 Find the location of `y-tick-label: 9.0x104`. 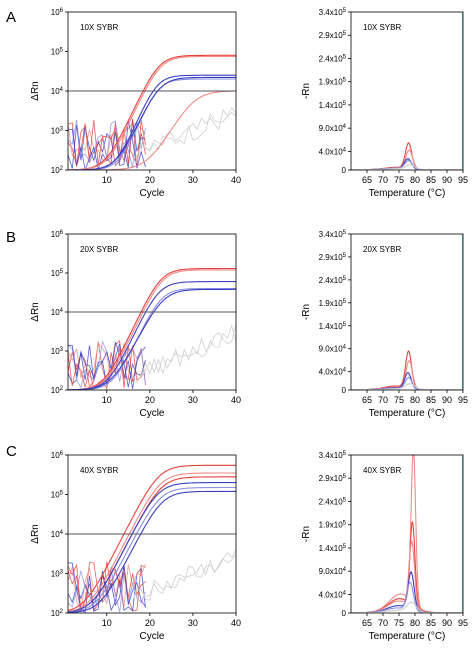

y-tick-label: 9.0x104 is located at coordinates (333, 349).